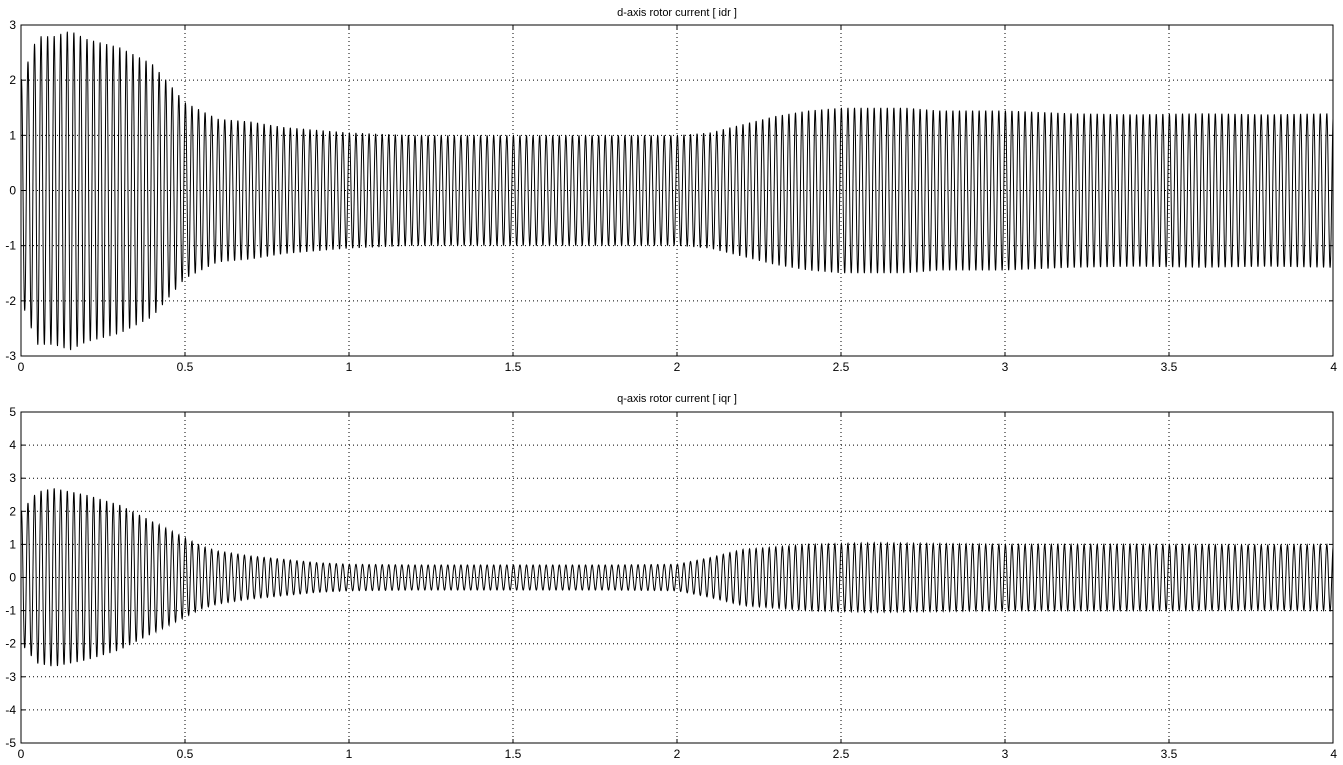 This screenshot has height=765, width=1343. What do you see at coordinates (185, 367) in the screenshot?
I see `x-tick-label-idr: 0.5` at bounding box center [185, 367].